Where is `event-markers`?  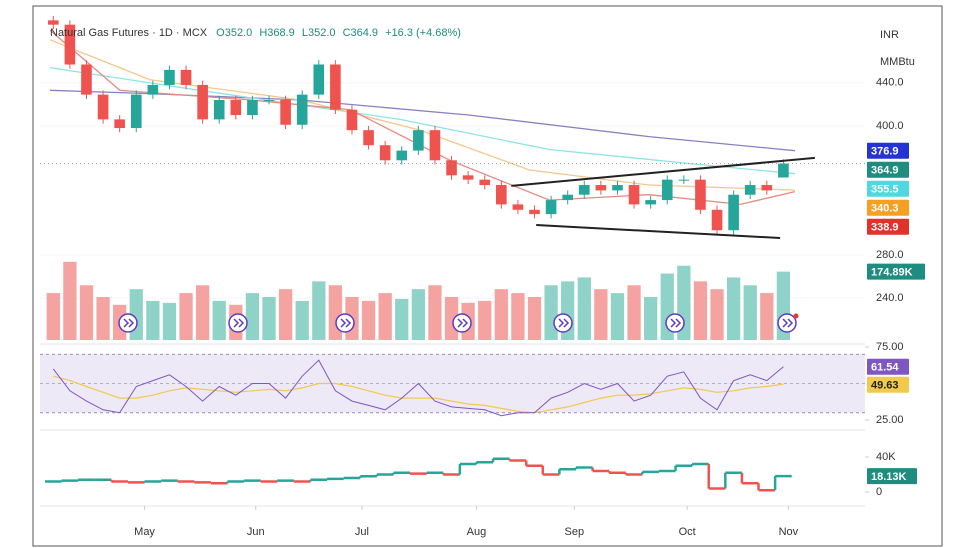
event-markers is located at coordinates (458, 323).